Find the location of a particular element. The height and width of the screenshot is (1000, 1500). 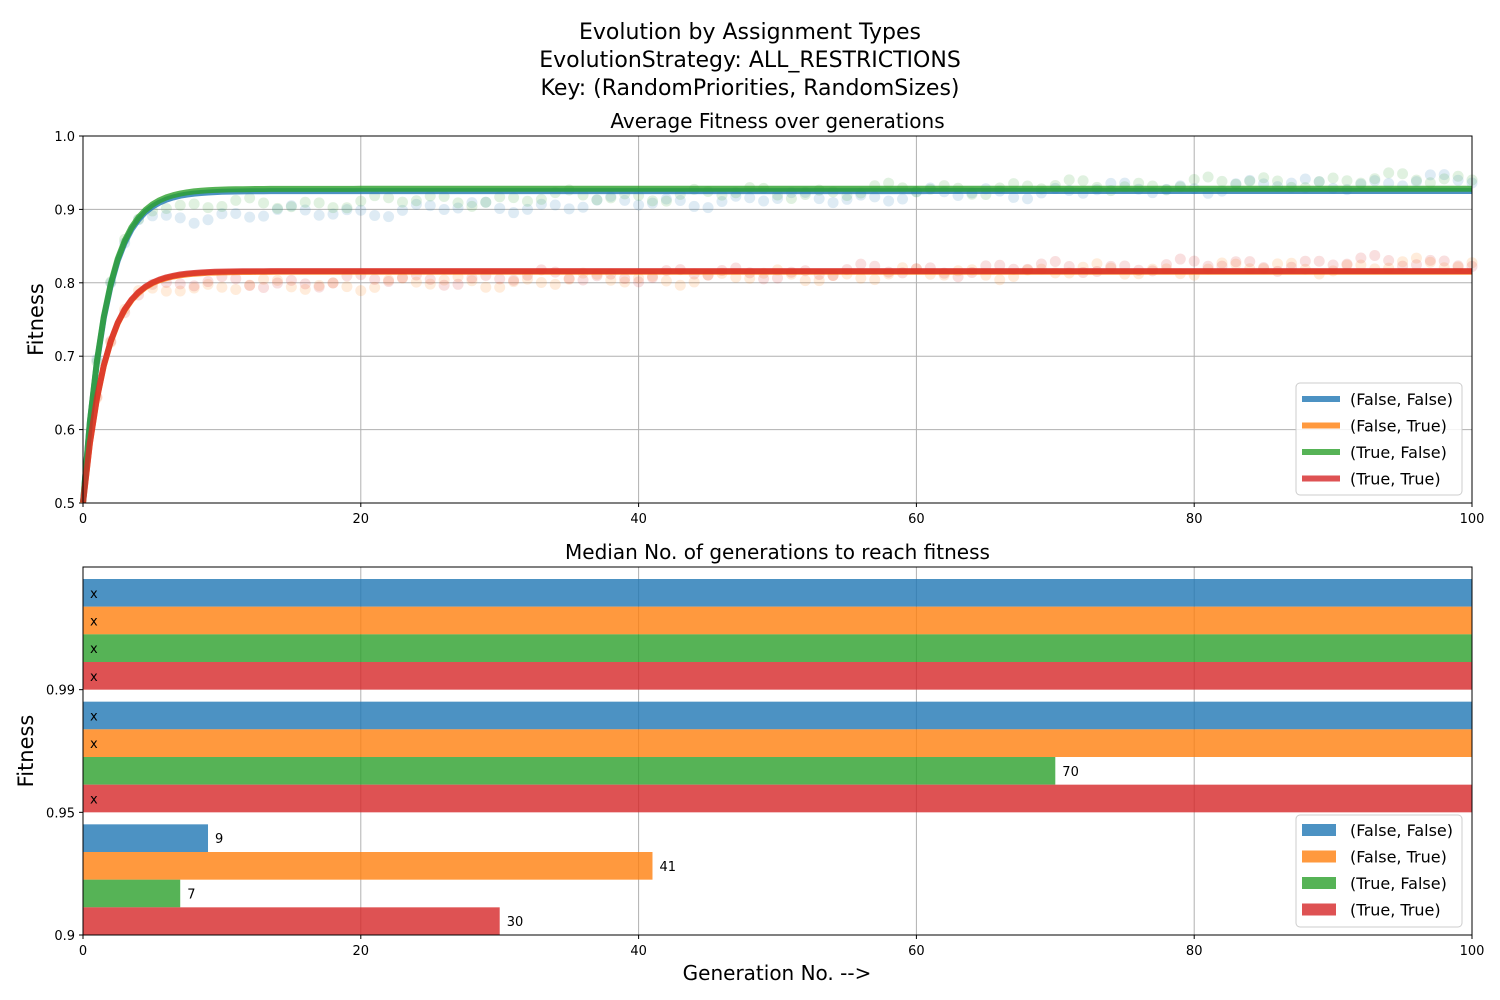

y-tick-label: 0.9 is located at coordinates (64, 210).